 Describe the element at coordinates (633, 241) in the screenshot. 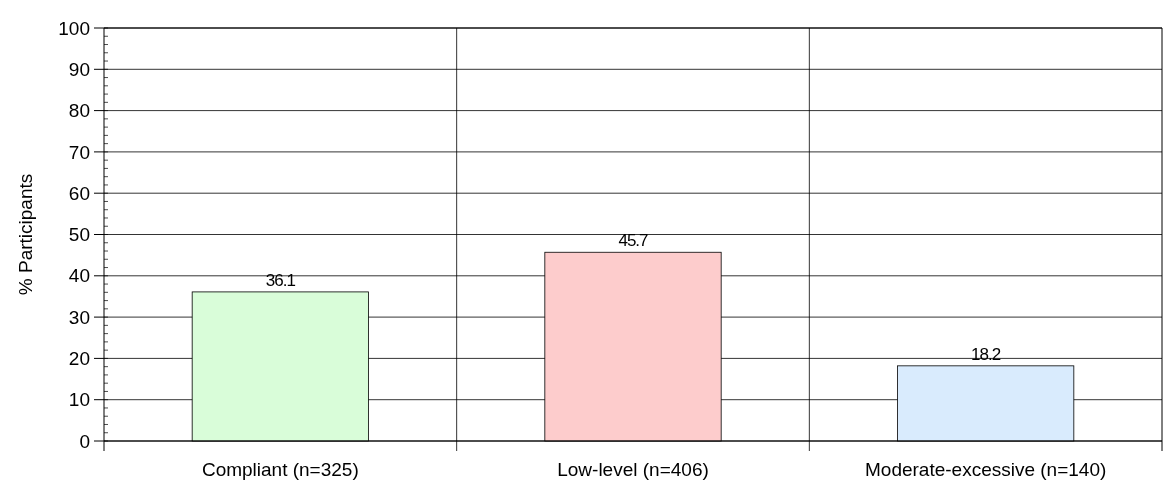

I see `data-label: 45.7` at that location.